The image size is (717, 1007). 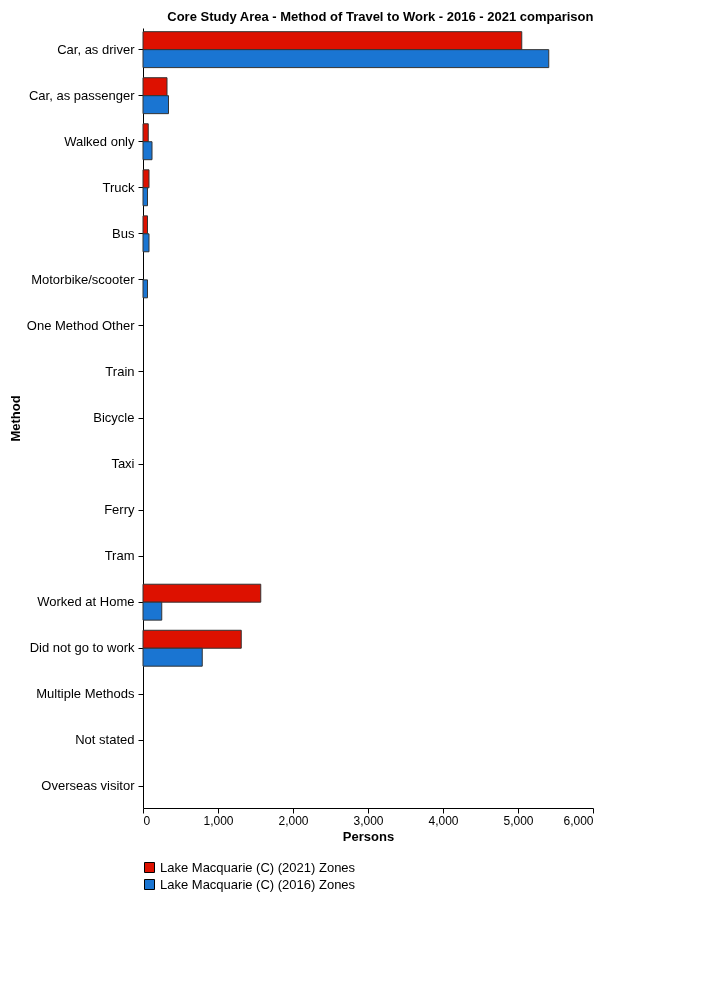 I want to click on legend-label: Lake Macquarie (C) (2016) Zones, so click(x=258, y=884).